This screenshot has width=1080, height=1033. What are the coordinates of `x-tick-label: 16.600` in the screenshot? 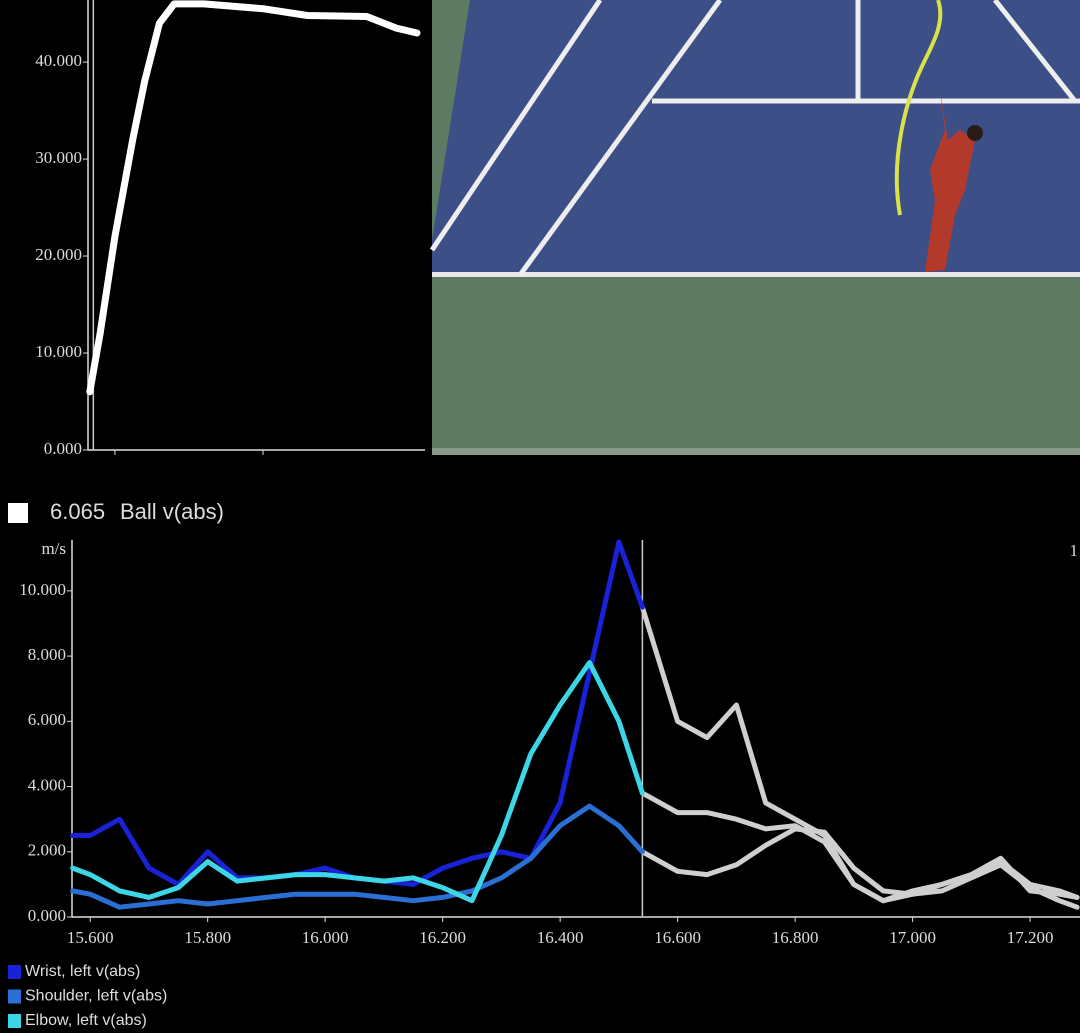 It's located at (677, 937).